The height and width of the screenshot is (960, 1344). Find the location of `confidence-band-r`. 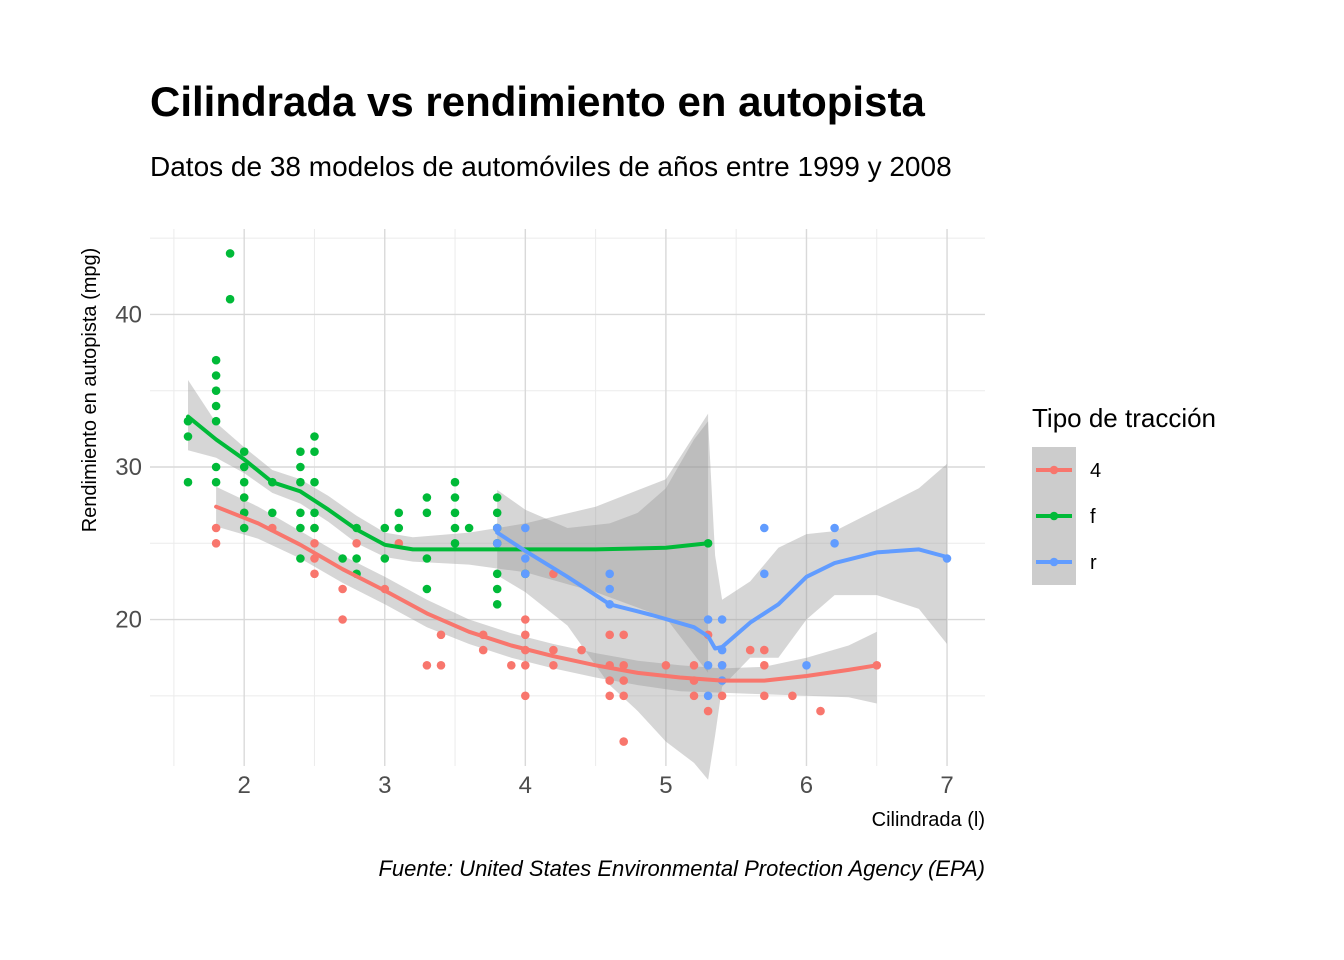

confidence-band-r is located at coordinates (722, 600).